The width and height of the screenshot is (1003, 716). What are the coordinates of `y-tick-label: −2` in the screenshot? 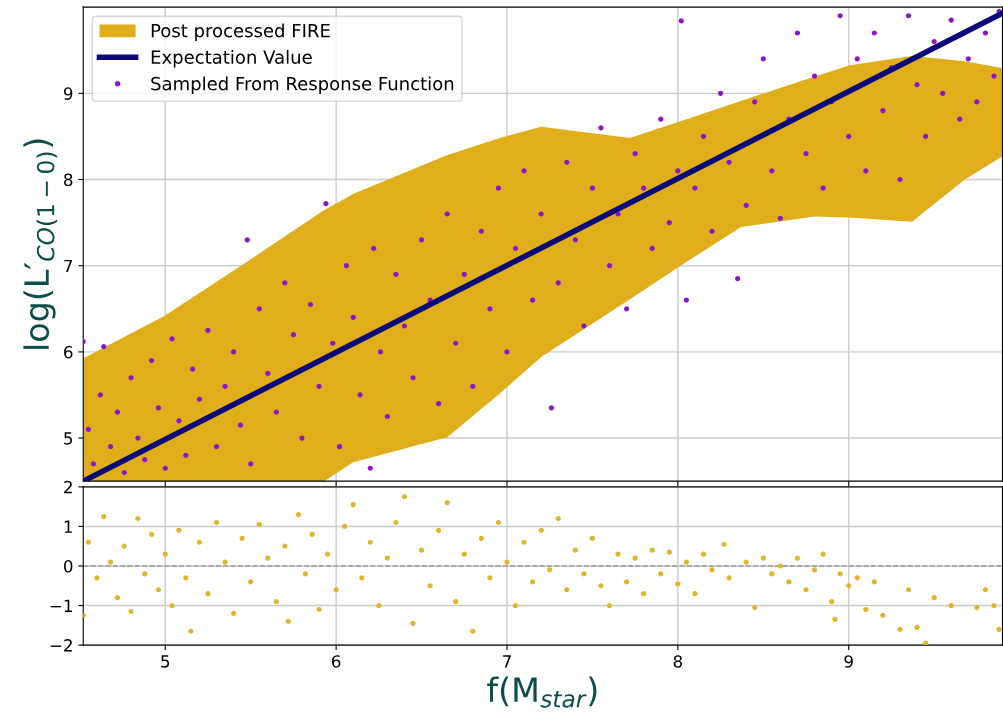 It's located at (61, 645).